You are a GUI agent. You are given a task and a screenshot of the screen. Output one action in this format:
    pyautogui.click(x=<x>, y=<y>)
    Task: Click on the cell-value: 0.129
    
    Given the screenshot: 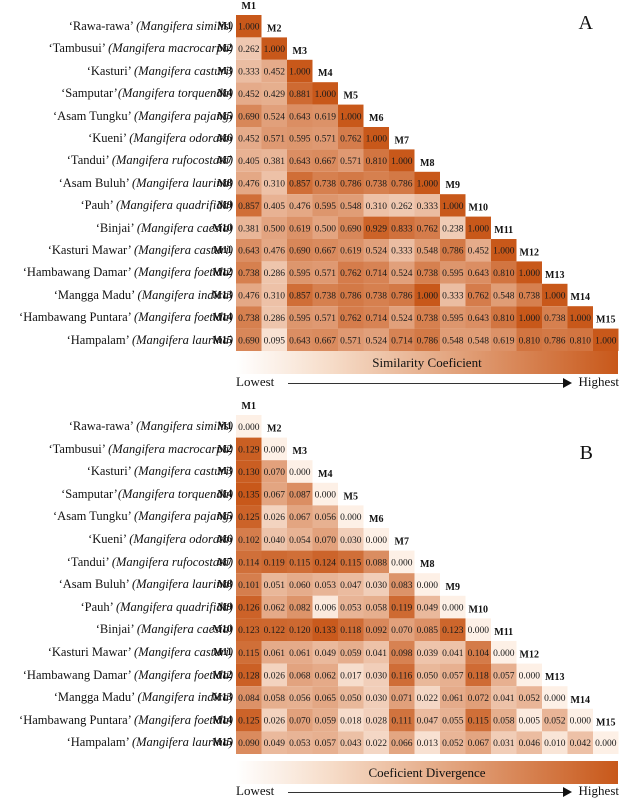 What is the action you would take?
    pyautogui.click(x=249, y=450)
    